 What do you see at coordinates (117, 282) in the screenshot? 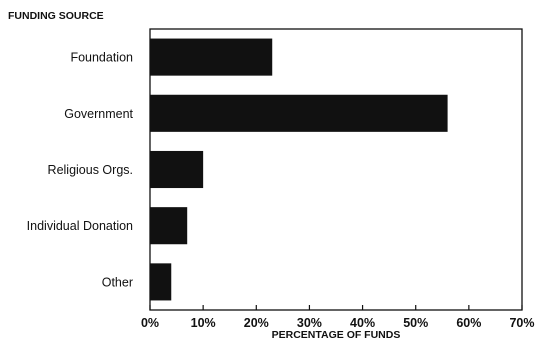
I see `category-label-other: Other` at bounding box center [117, 282].